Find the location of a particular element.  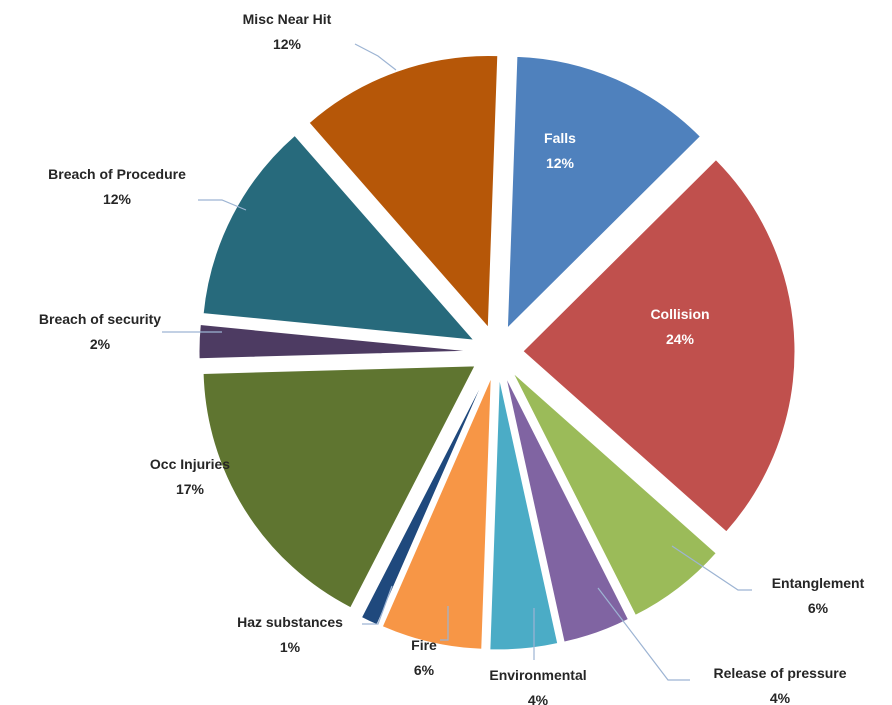

label-pct-release-of-pressure: 4% is located at coordinates (780, 697).